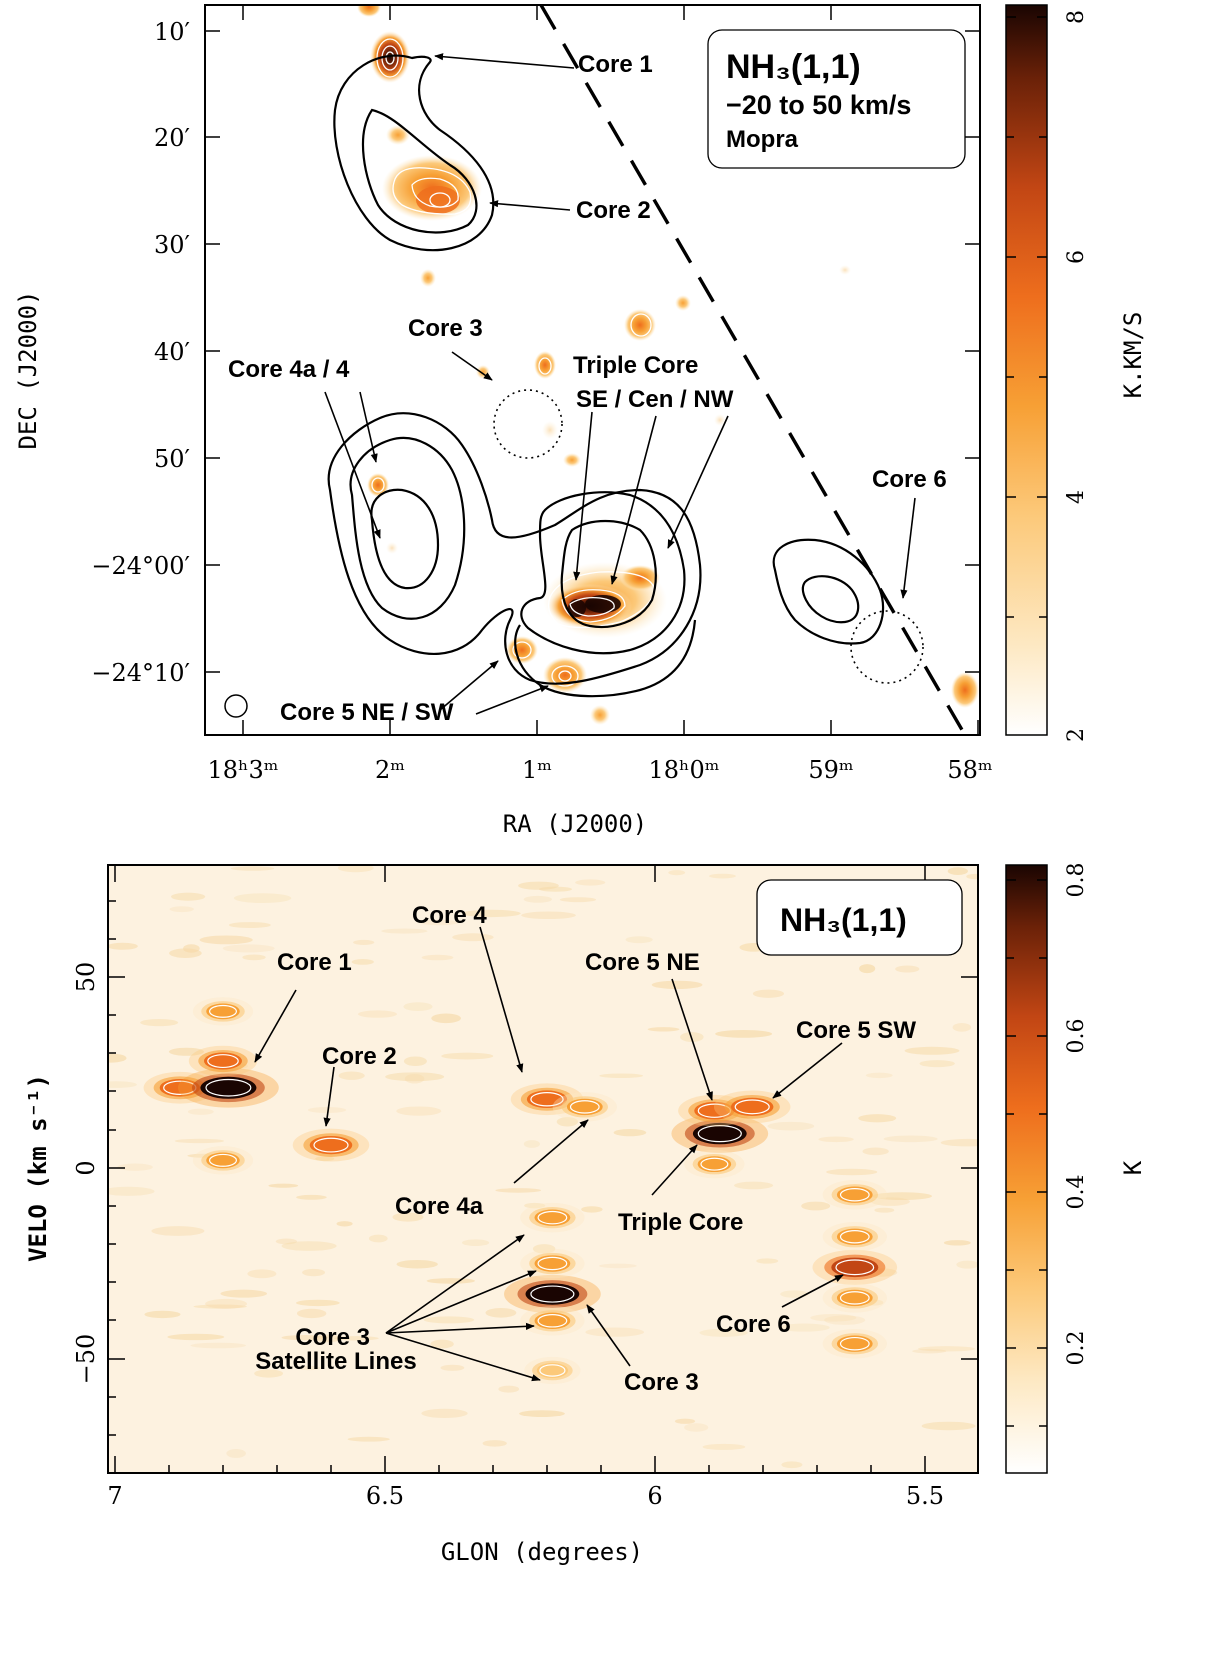 The width and height of the screenshot is (1224, 1668). I want to click on top-title-box, so click(836, 99).